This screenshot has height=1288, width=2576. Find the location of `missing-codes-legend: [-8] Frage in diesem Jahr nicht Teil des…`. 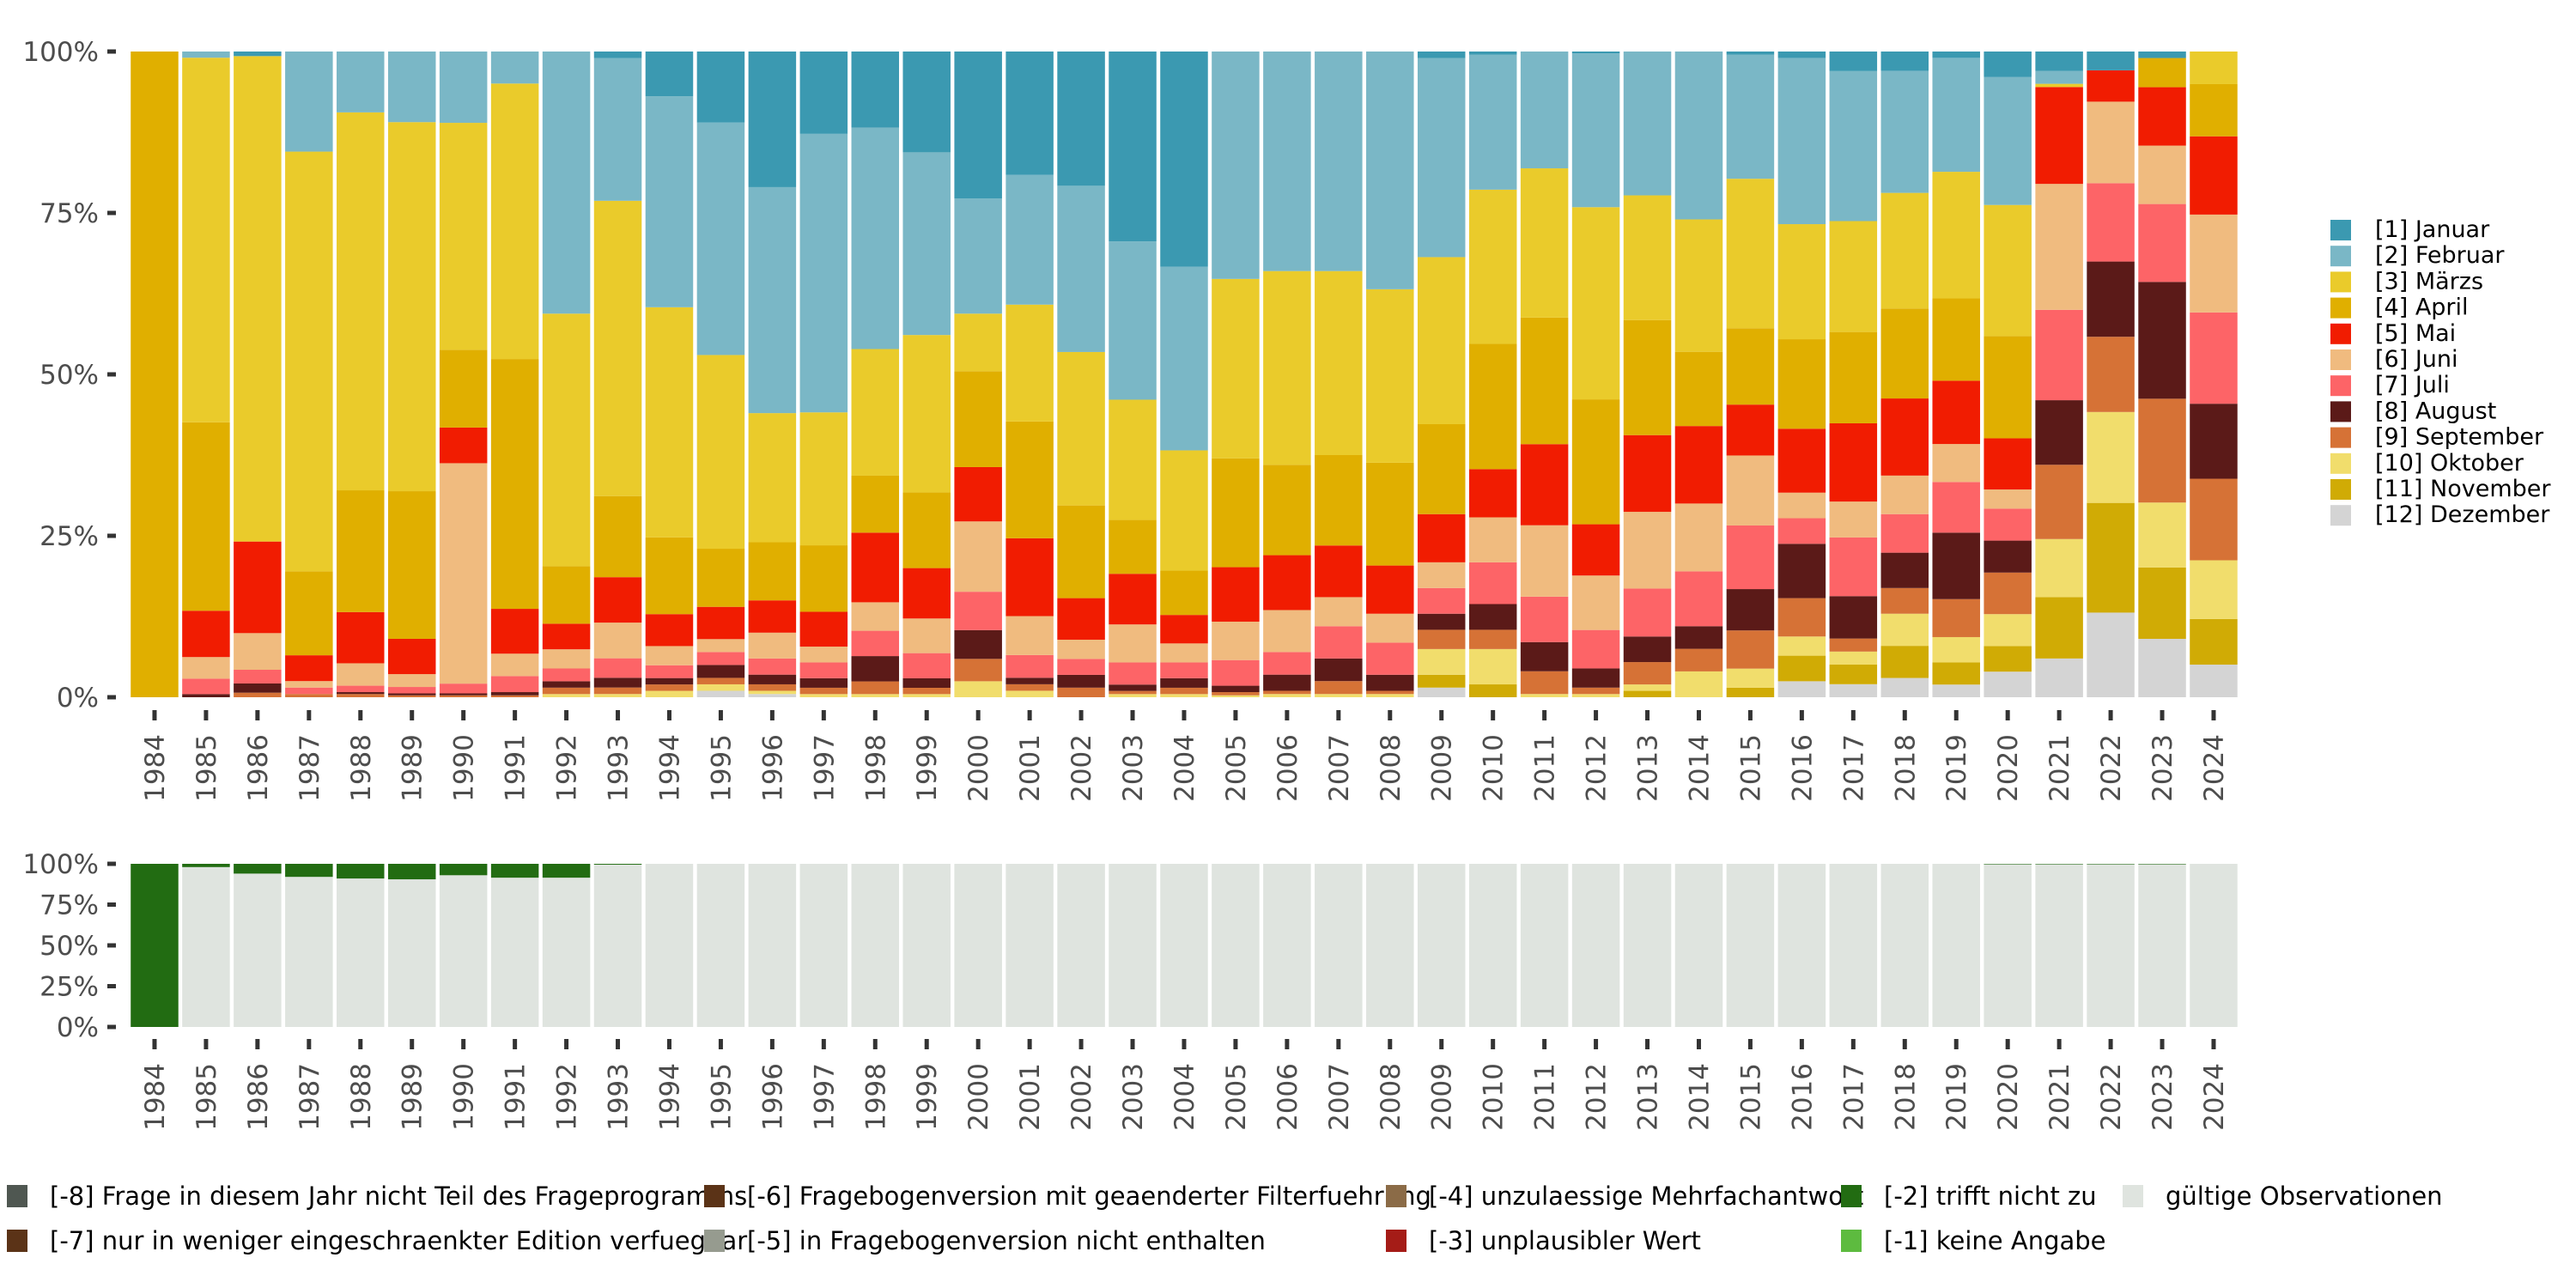

missing-codes-legend: [-8] Frage in diesem Jahr nicht Teil des… is located at coordinates (1225, 1218).